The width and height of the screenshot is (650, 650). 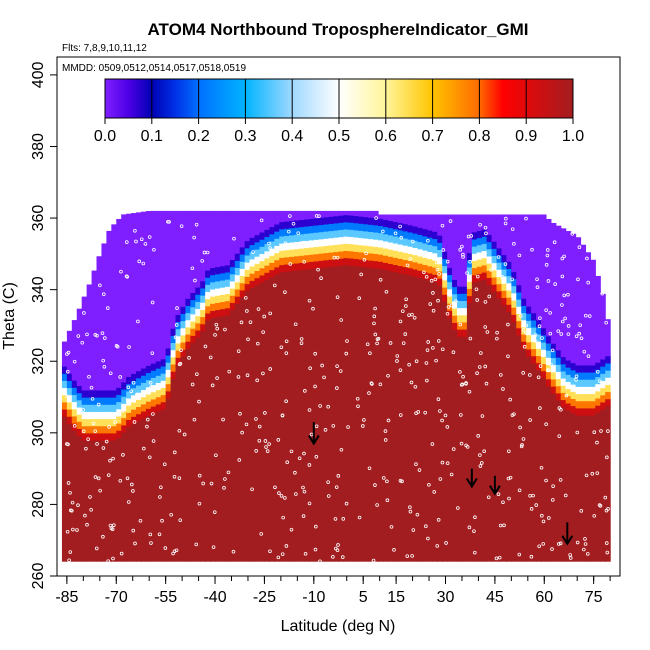 What do you see at coordinates (471, 483) in the screenshot?
I see `arrow-head` at bounding box center [471, 483].